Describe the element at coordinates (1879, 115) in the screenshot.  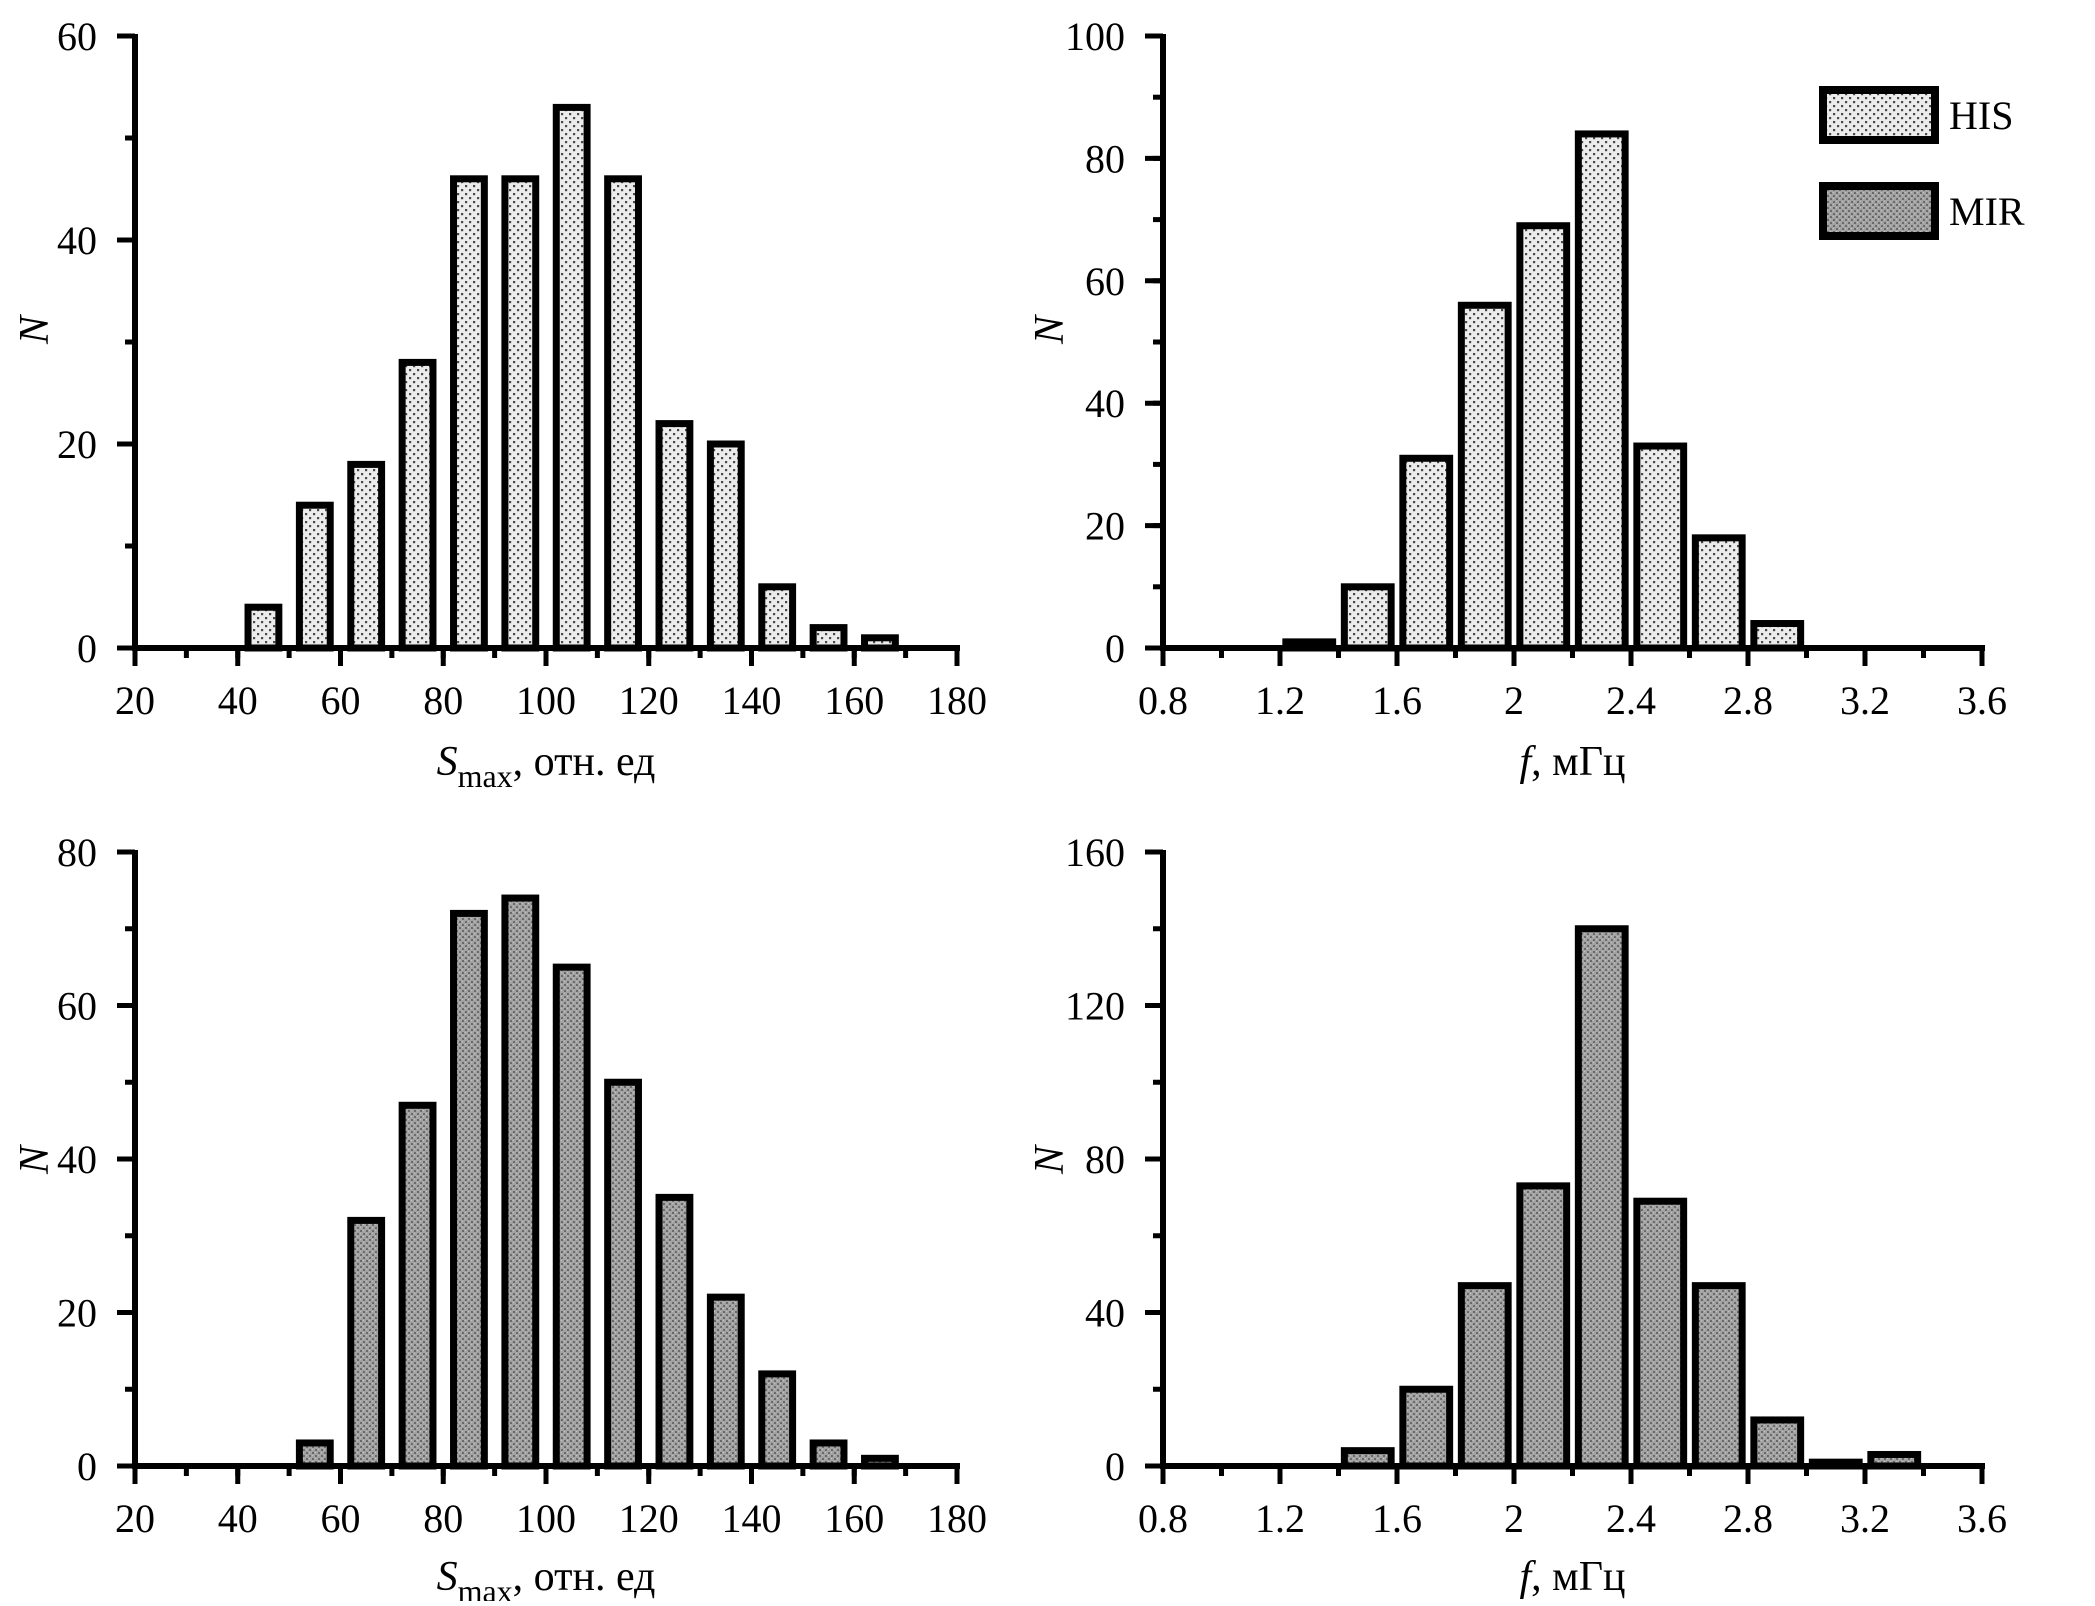
I see `legend-swatch-his` at that location.